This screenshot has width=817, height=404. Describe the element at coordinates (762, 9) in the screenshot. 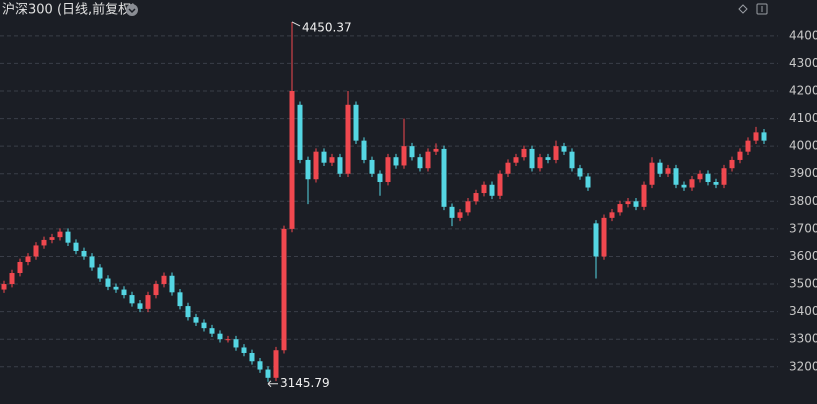

I see `panel-icon` at that location.